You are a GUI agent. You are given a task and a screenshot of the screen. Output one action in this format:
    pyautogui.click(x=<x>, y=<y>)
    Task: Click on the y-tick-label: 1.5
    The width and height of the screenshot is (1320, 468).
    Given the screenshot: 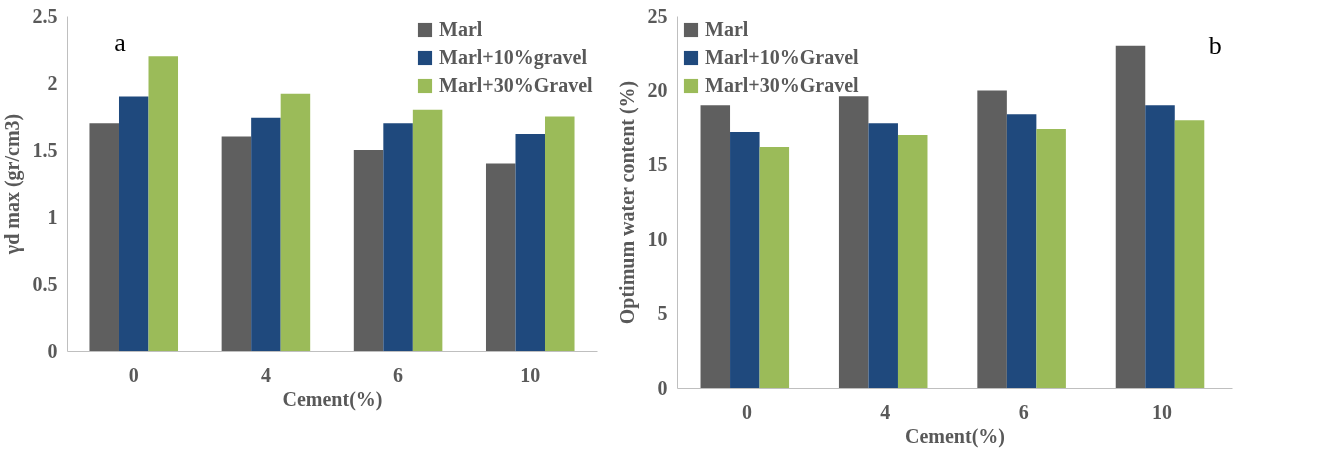 What is the action you would take?
    pyautogui.click(x=45, y=149)
    